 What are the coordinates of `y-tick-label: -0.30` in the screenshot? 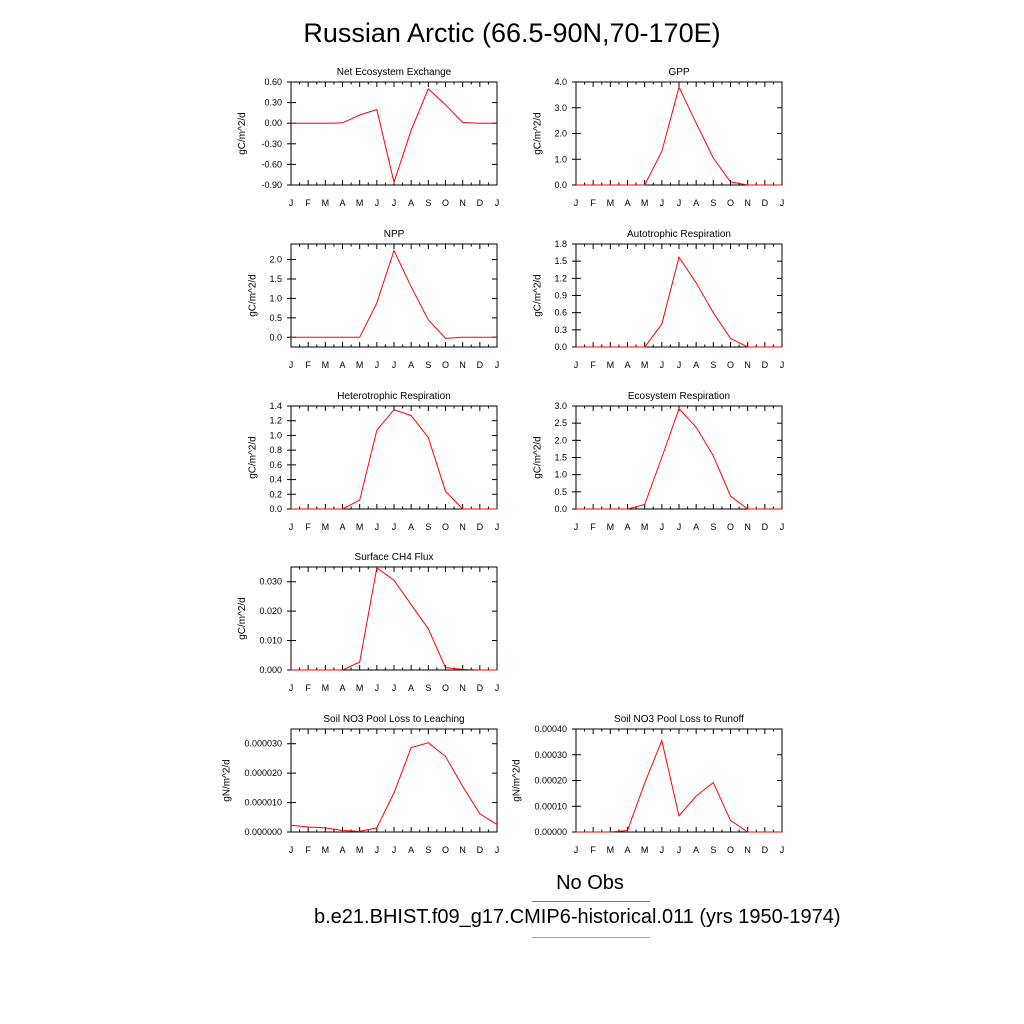 It's located at (271, 144).